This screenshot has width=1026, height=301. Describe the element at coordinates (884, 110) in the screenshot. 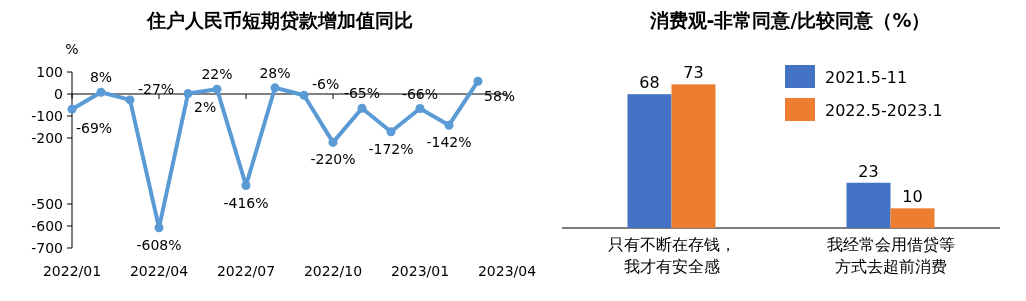

I see `legend-label: 2022.5-2023.1` at that location.